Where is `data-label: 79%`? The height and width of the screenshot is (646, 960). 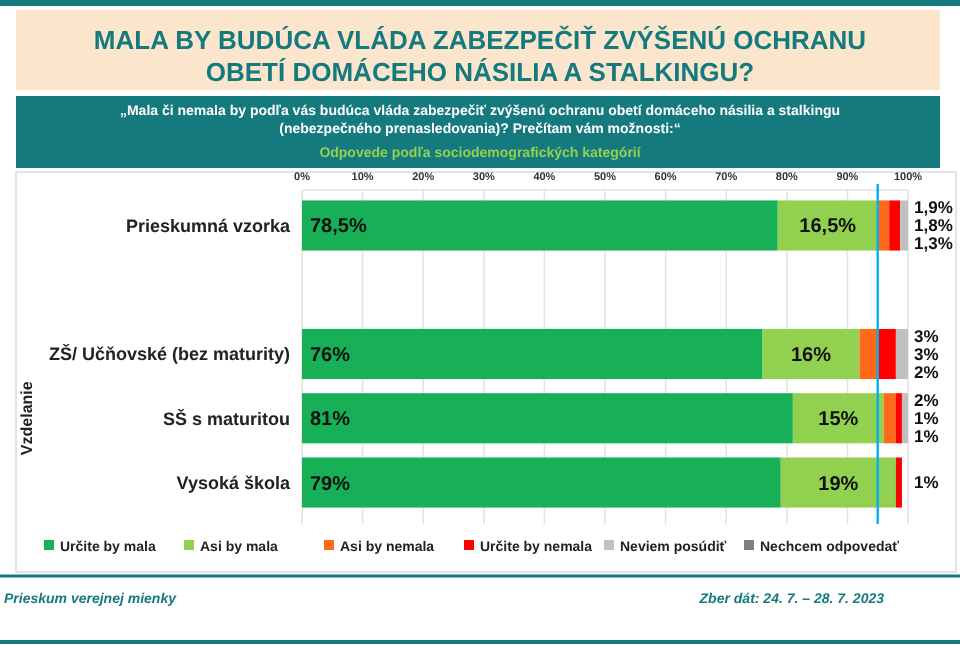 data-label: 79% is located at coordinates (330, 484).